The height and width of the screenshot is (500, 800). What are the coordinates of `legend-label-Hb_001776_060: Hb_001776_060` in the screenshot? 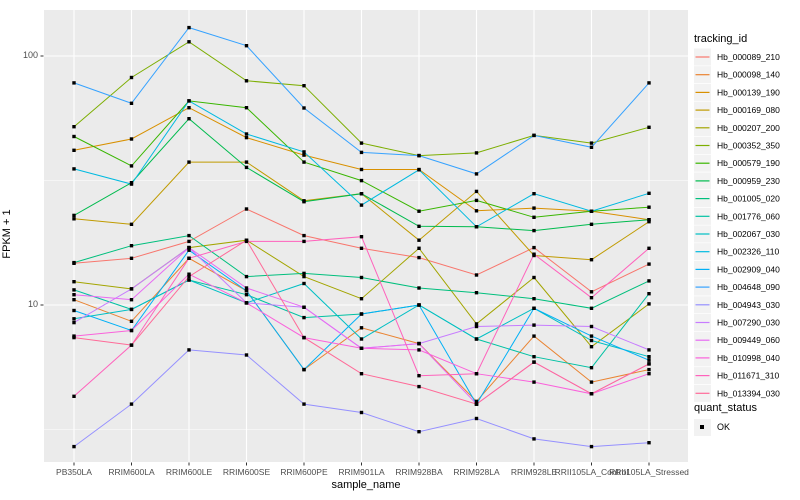 It's located at (748, 216).